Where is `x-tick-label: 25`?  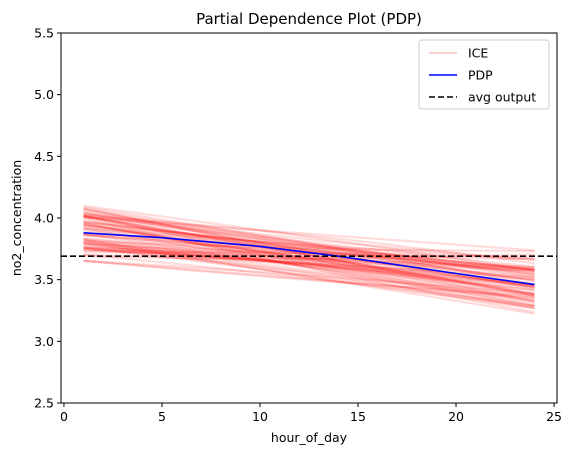
x-tick-label: 25 is located at coordinates (554, 416).